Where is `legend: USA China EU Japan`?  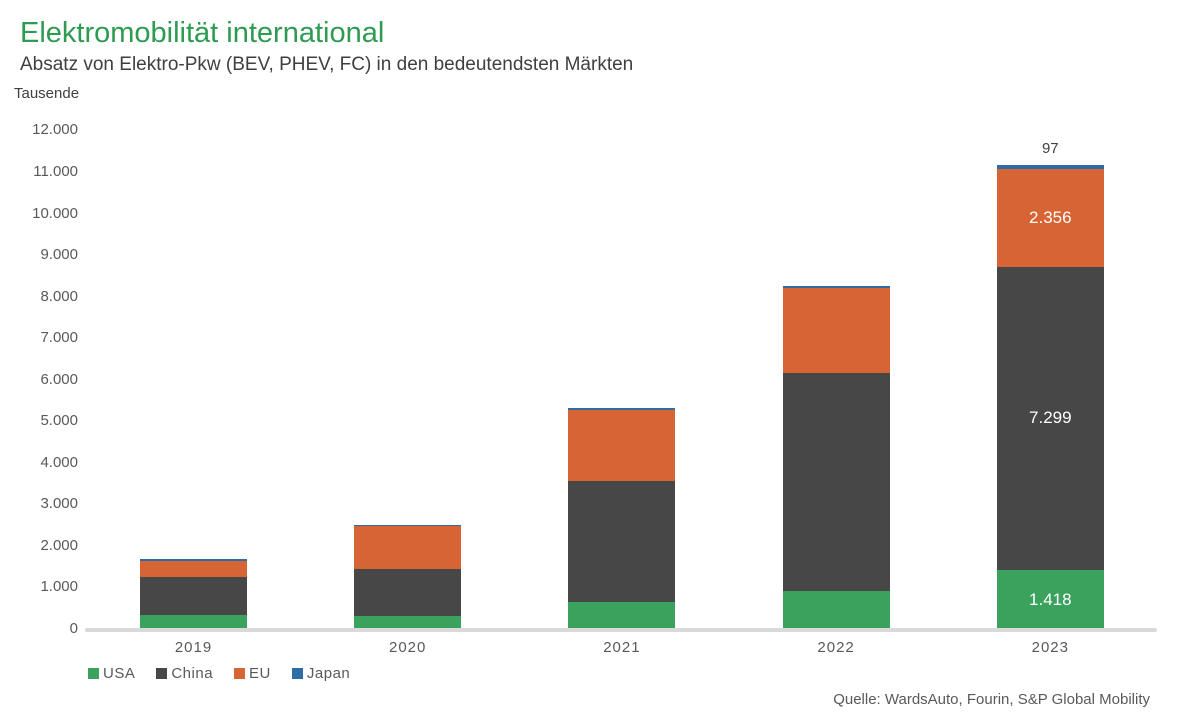 legend: USA China EU Japan is located at coordinates (219, 673).